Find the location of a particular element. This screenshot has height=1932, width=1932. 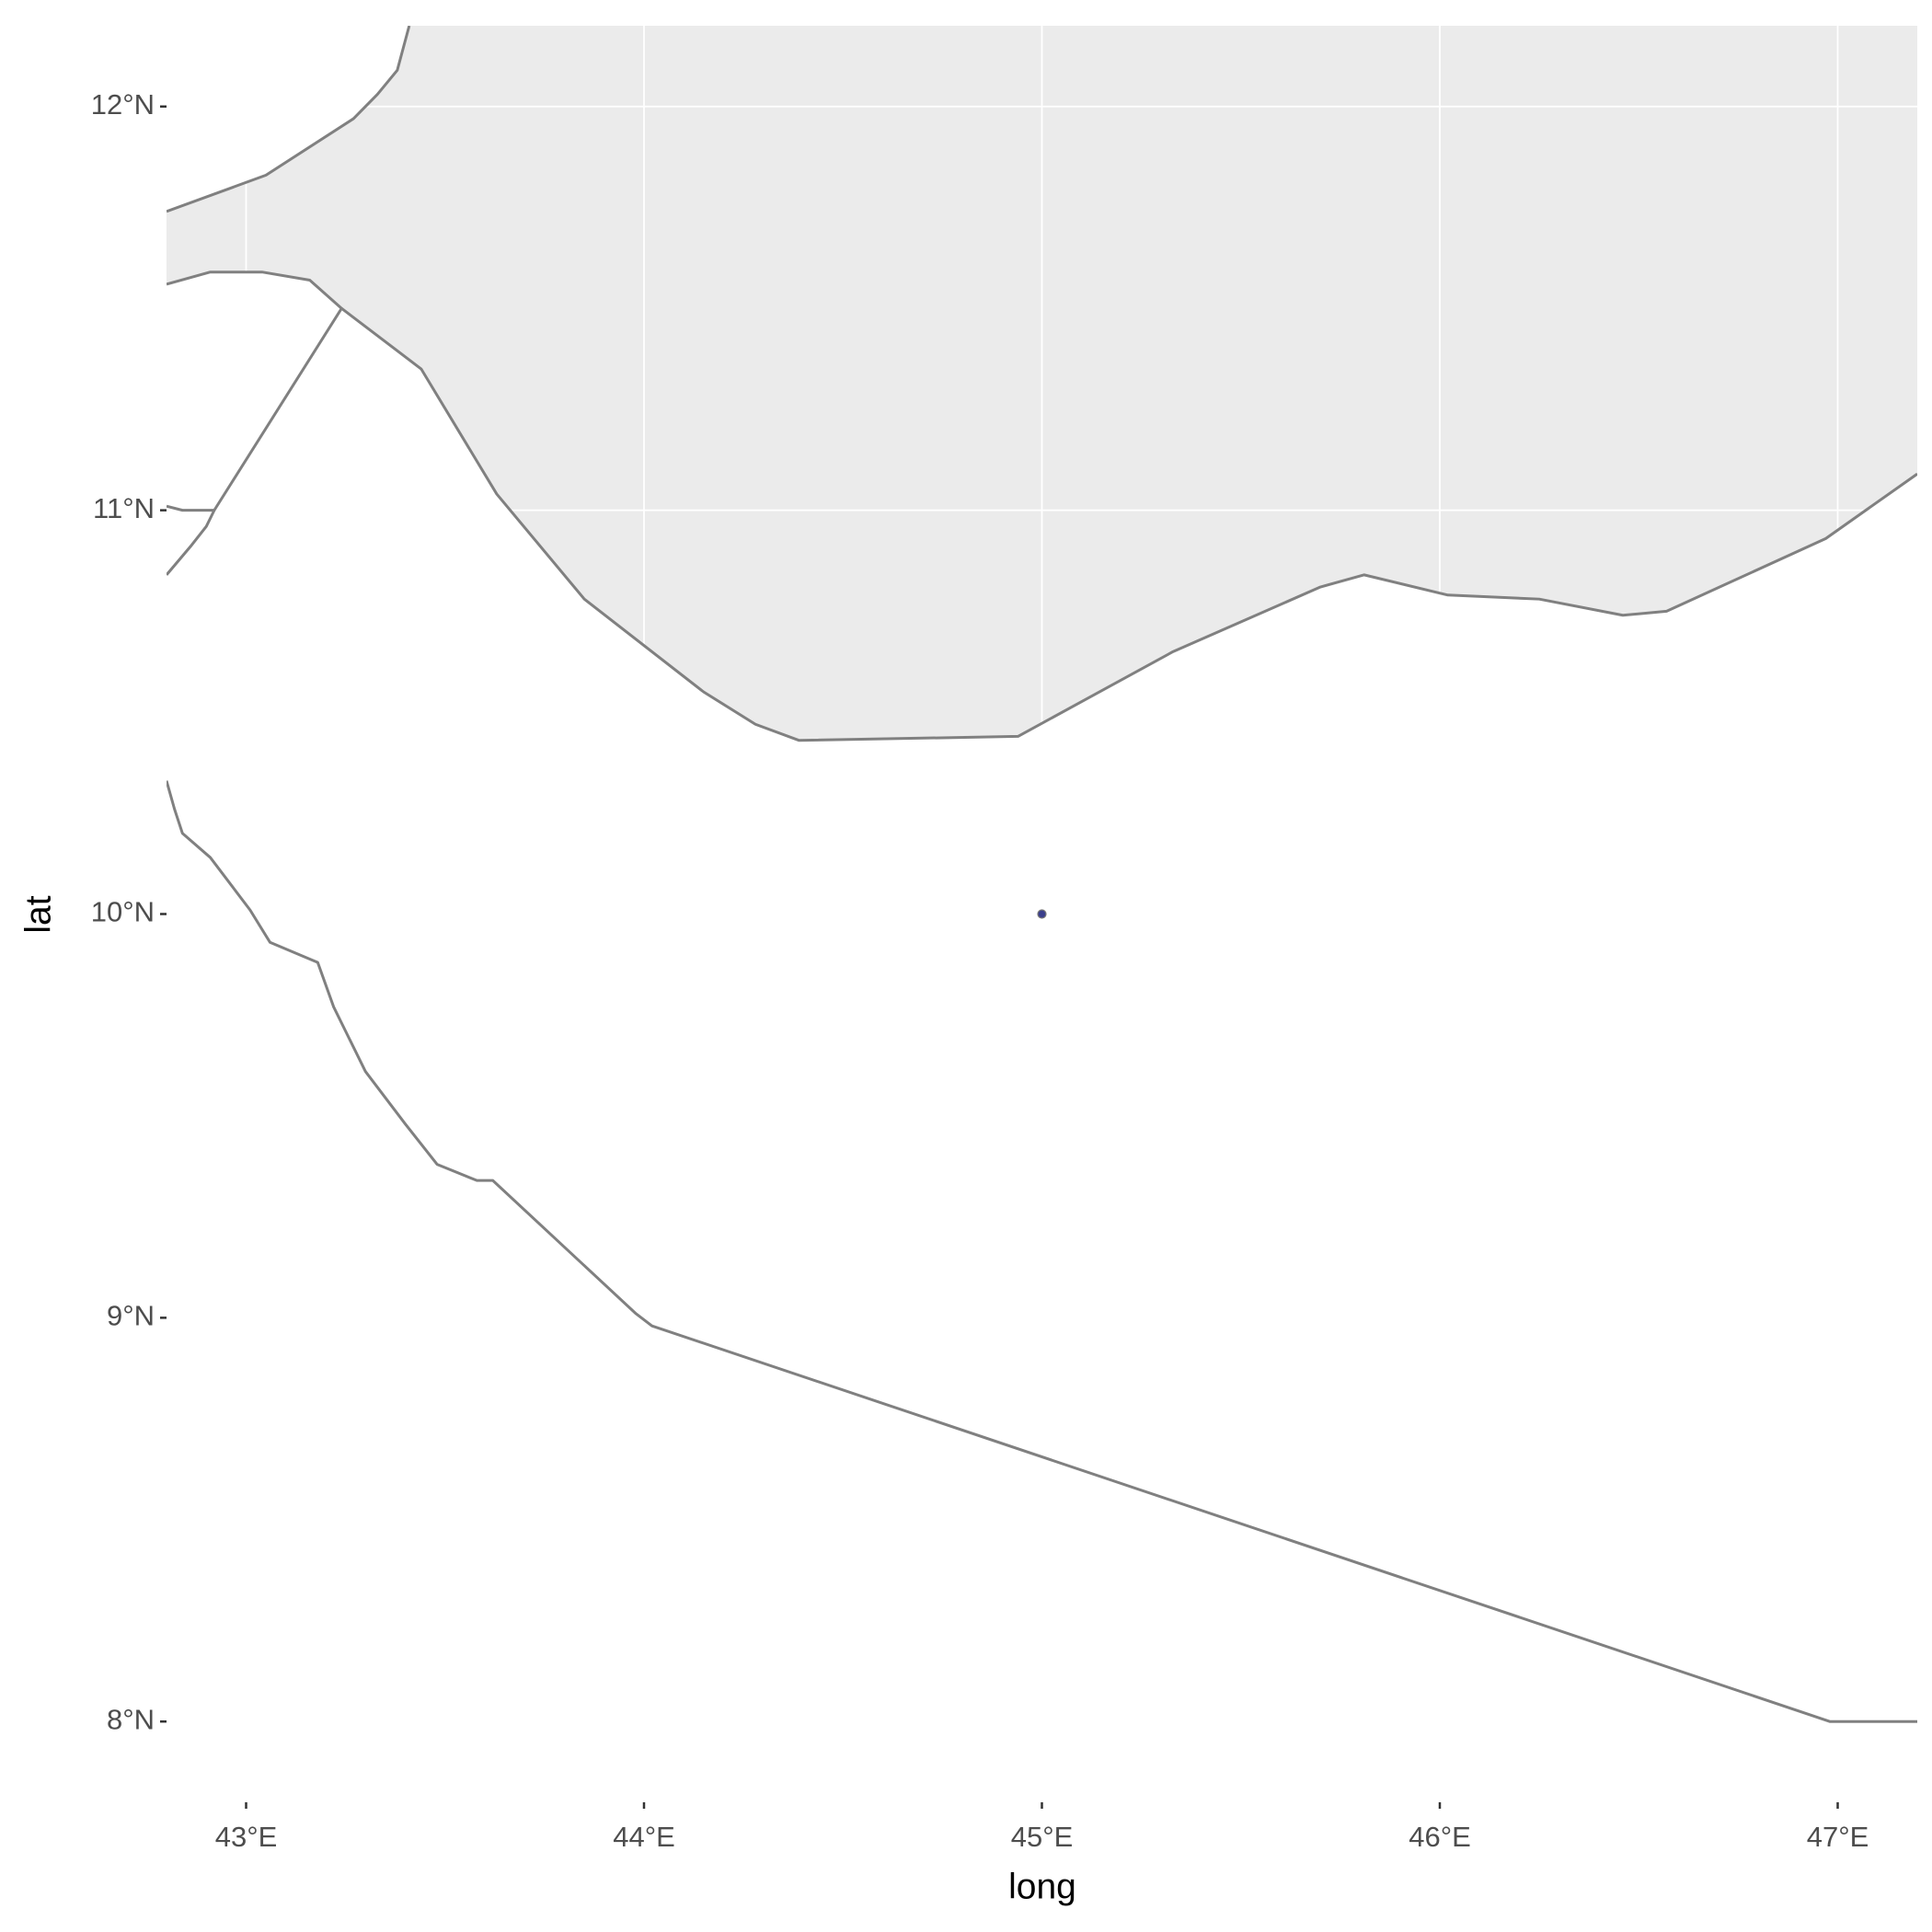

x-tick-label: 47°E is located at coordinates (1838, 1837).